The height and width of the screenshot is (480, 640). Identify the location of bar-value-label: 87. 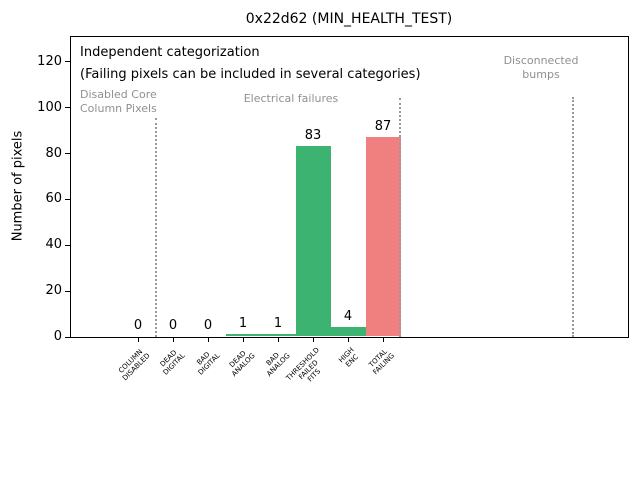
(383, 126).